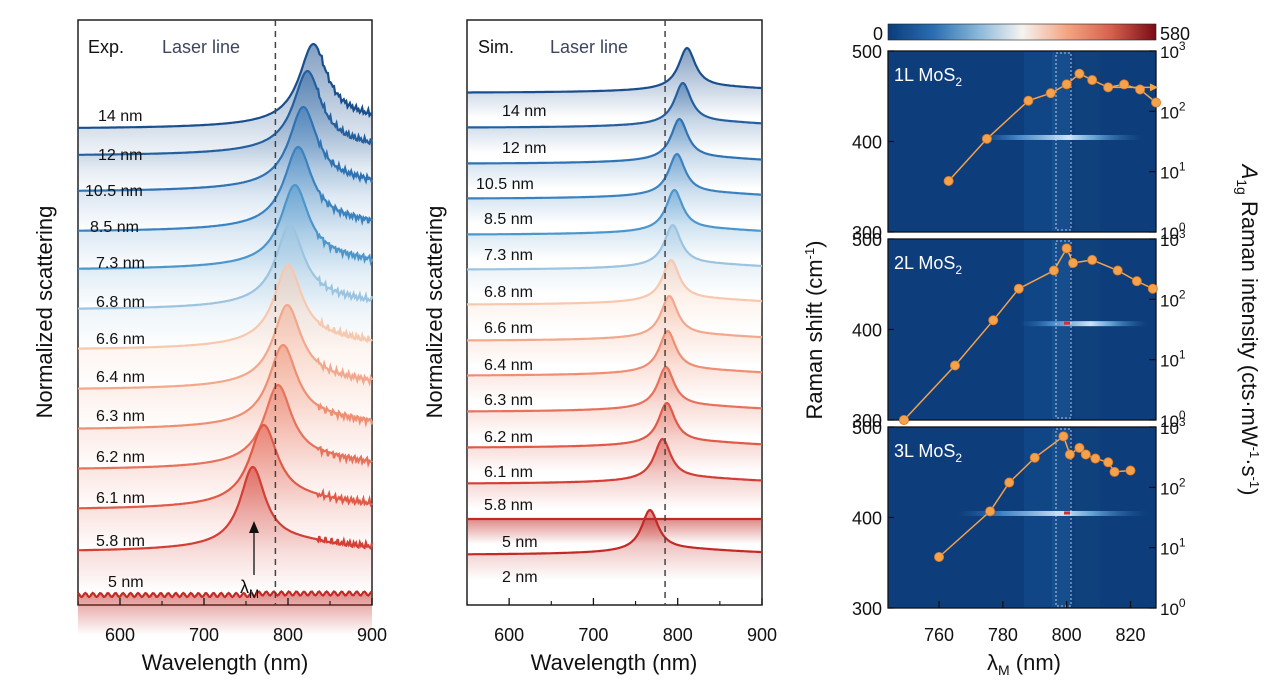 This screenshot has height=688, width=1269. What do you see at coordinates (120, 263) in the screenshot?
I see `thickness-label: 7.3 nm` at bounding box center [120, 263].